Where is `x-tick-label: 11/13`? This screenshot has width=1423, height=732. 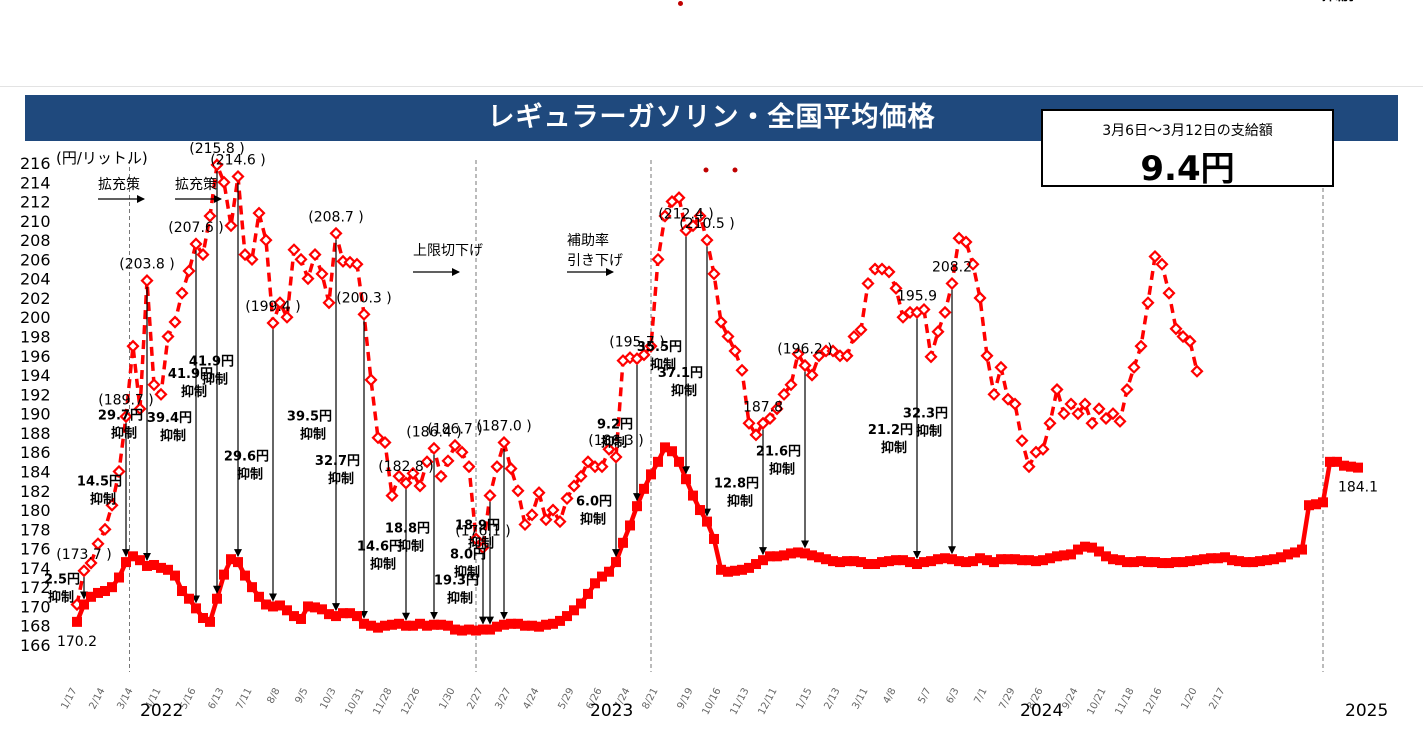 x-tick-label: 11/13 is located at coordinates (739, 701).